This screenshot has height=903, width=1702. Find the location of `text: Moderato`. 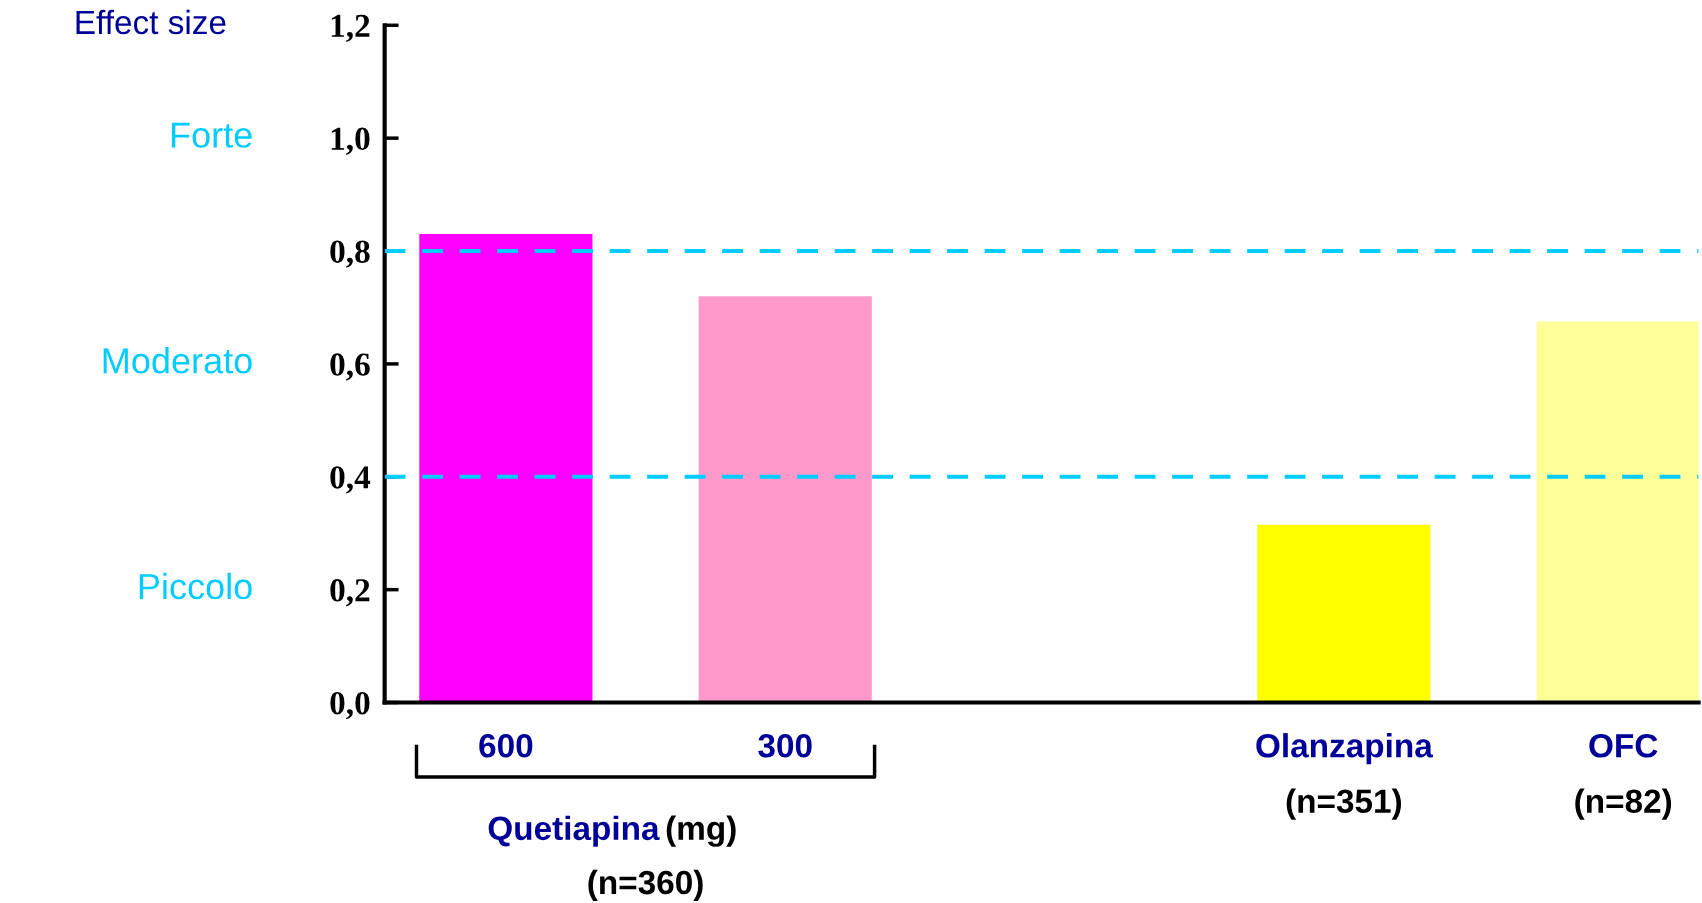

text: Moderato is located at coordinates (177, 360).